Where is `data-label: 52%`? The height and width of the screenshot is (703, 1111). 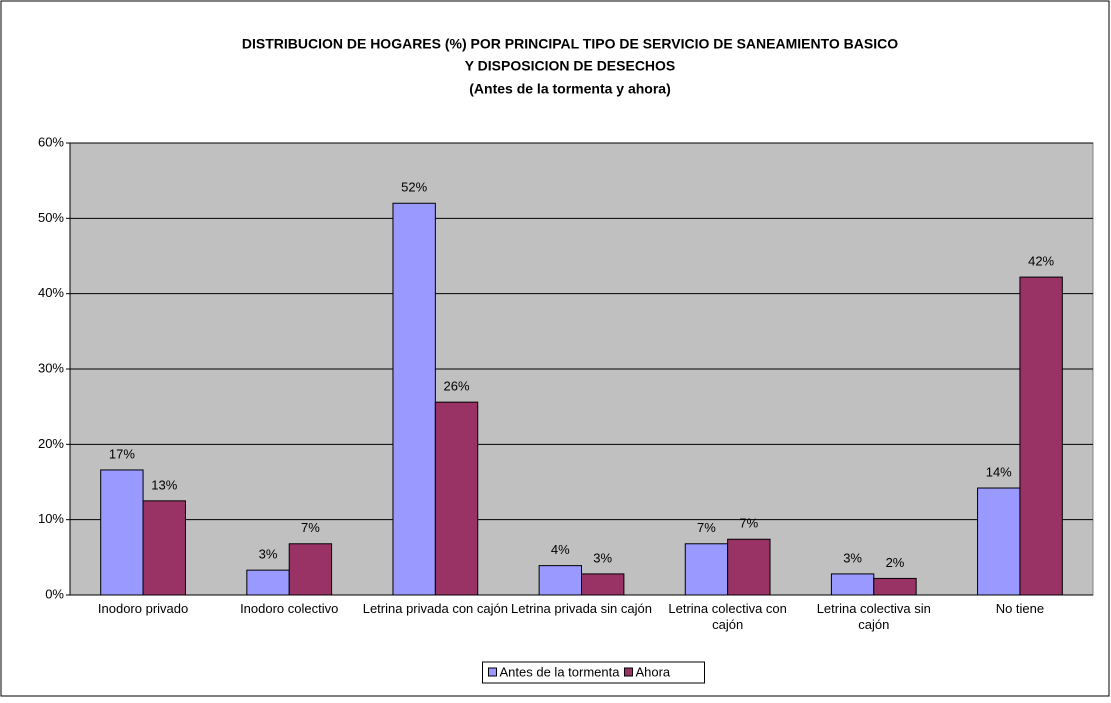
data-label: 52% is located at coordinates (414, 187).